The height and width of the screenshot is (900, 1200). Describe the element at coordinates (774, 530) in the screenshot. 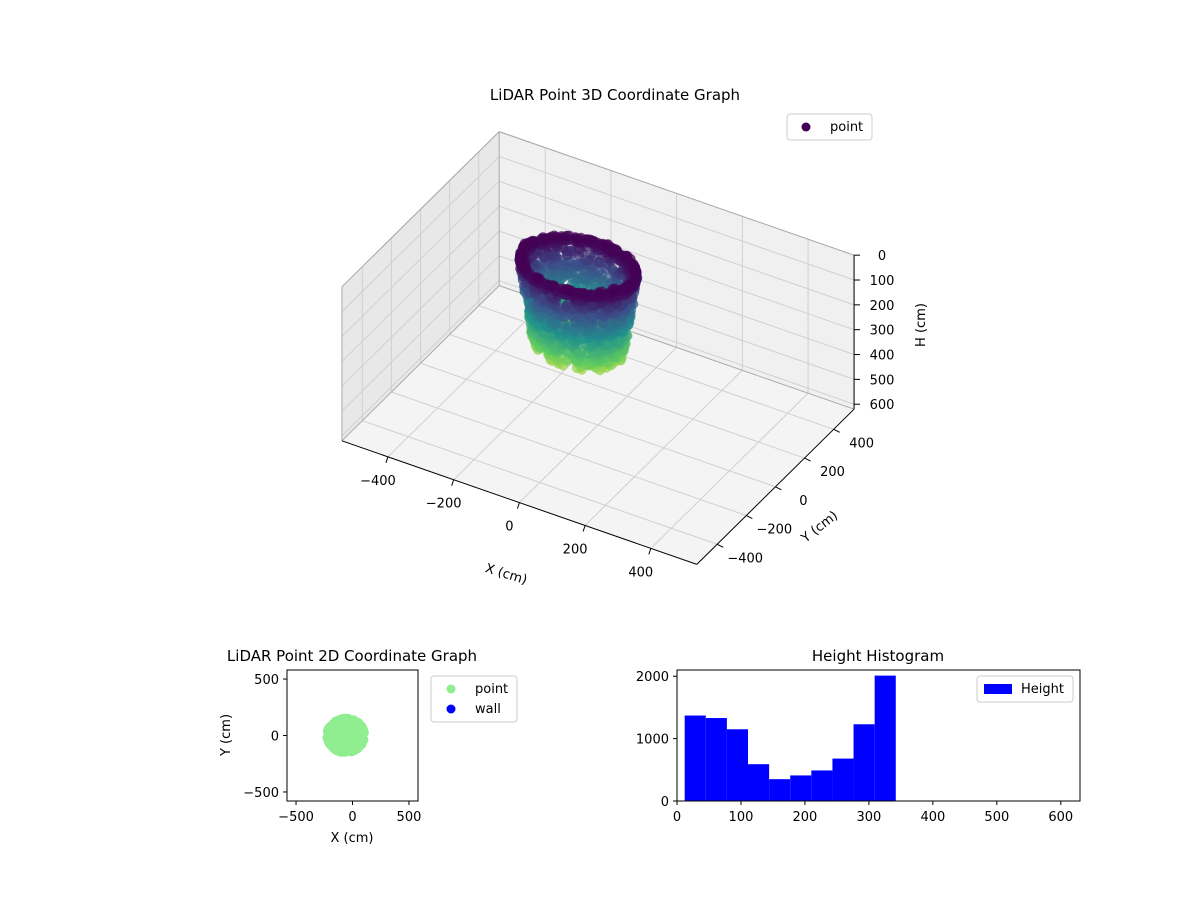

I see `tick-label-y: −200` at that location.